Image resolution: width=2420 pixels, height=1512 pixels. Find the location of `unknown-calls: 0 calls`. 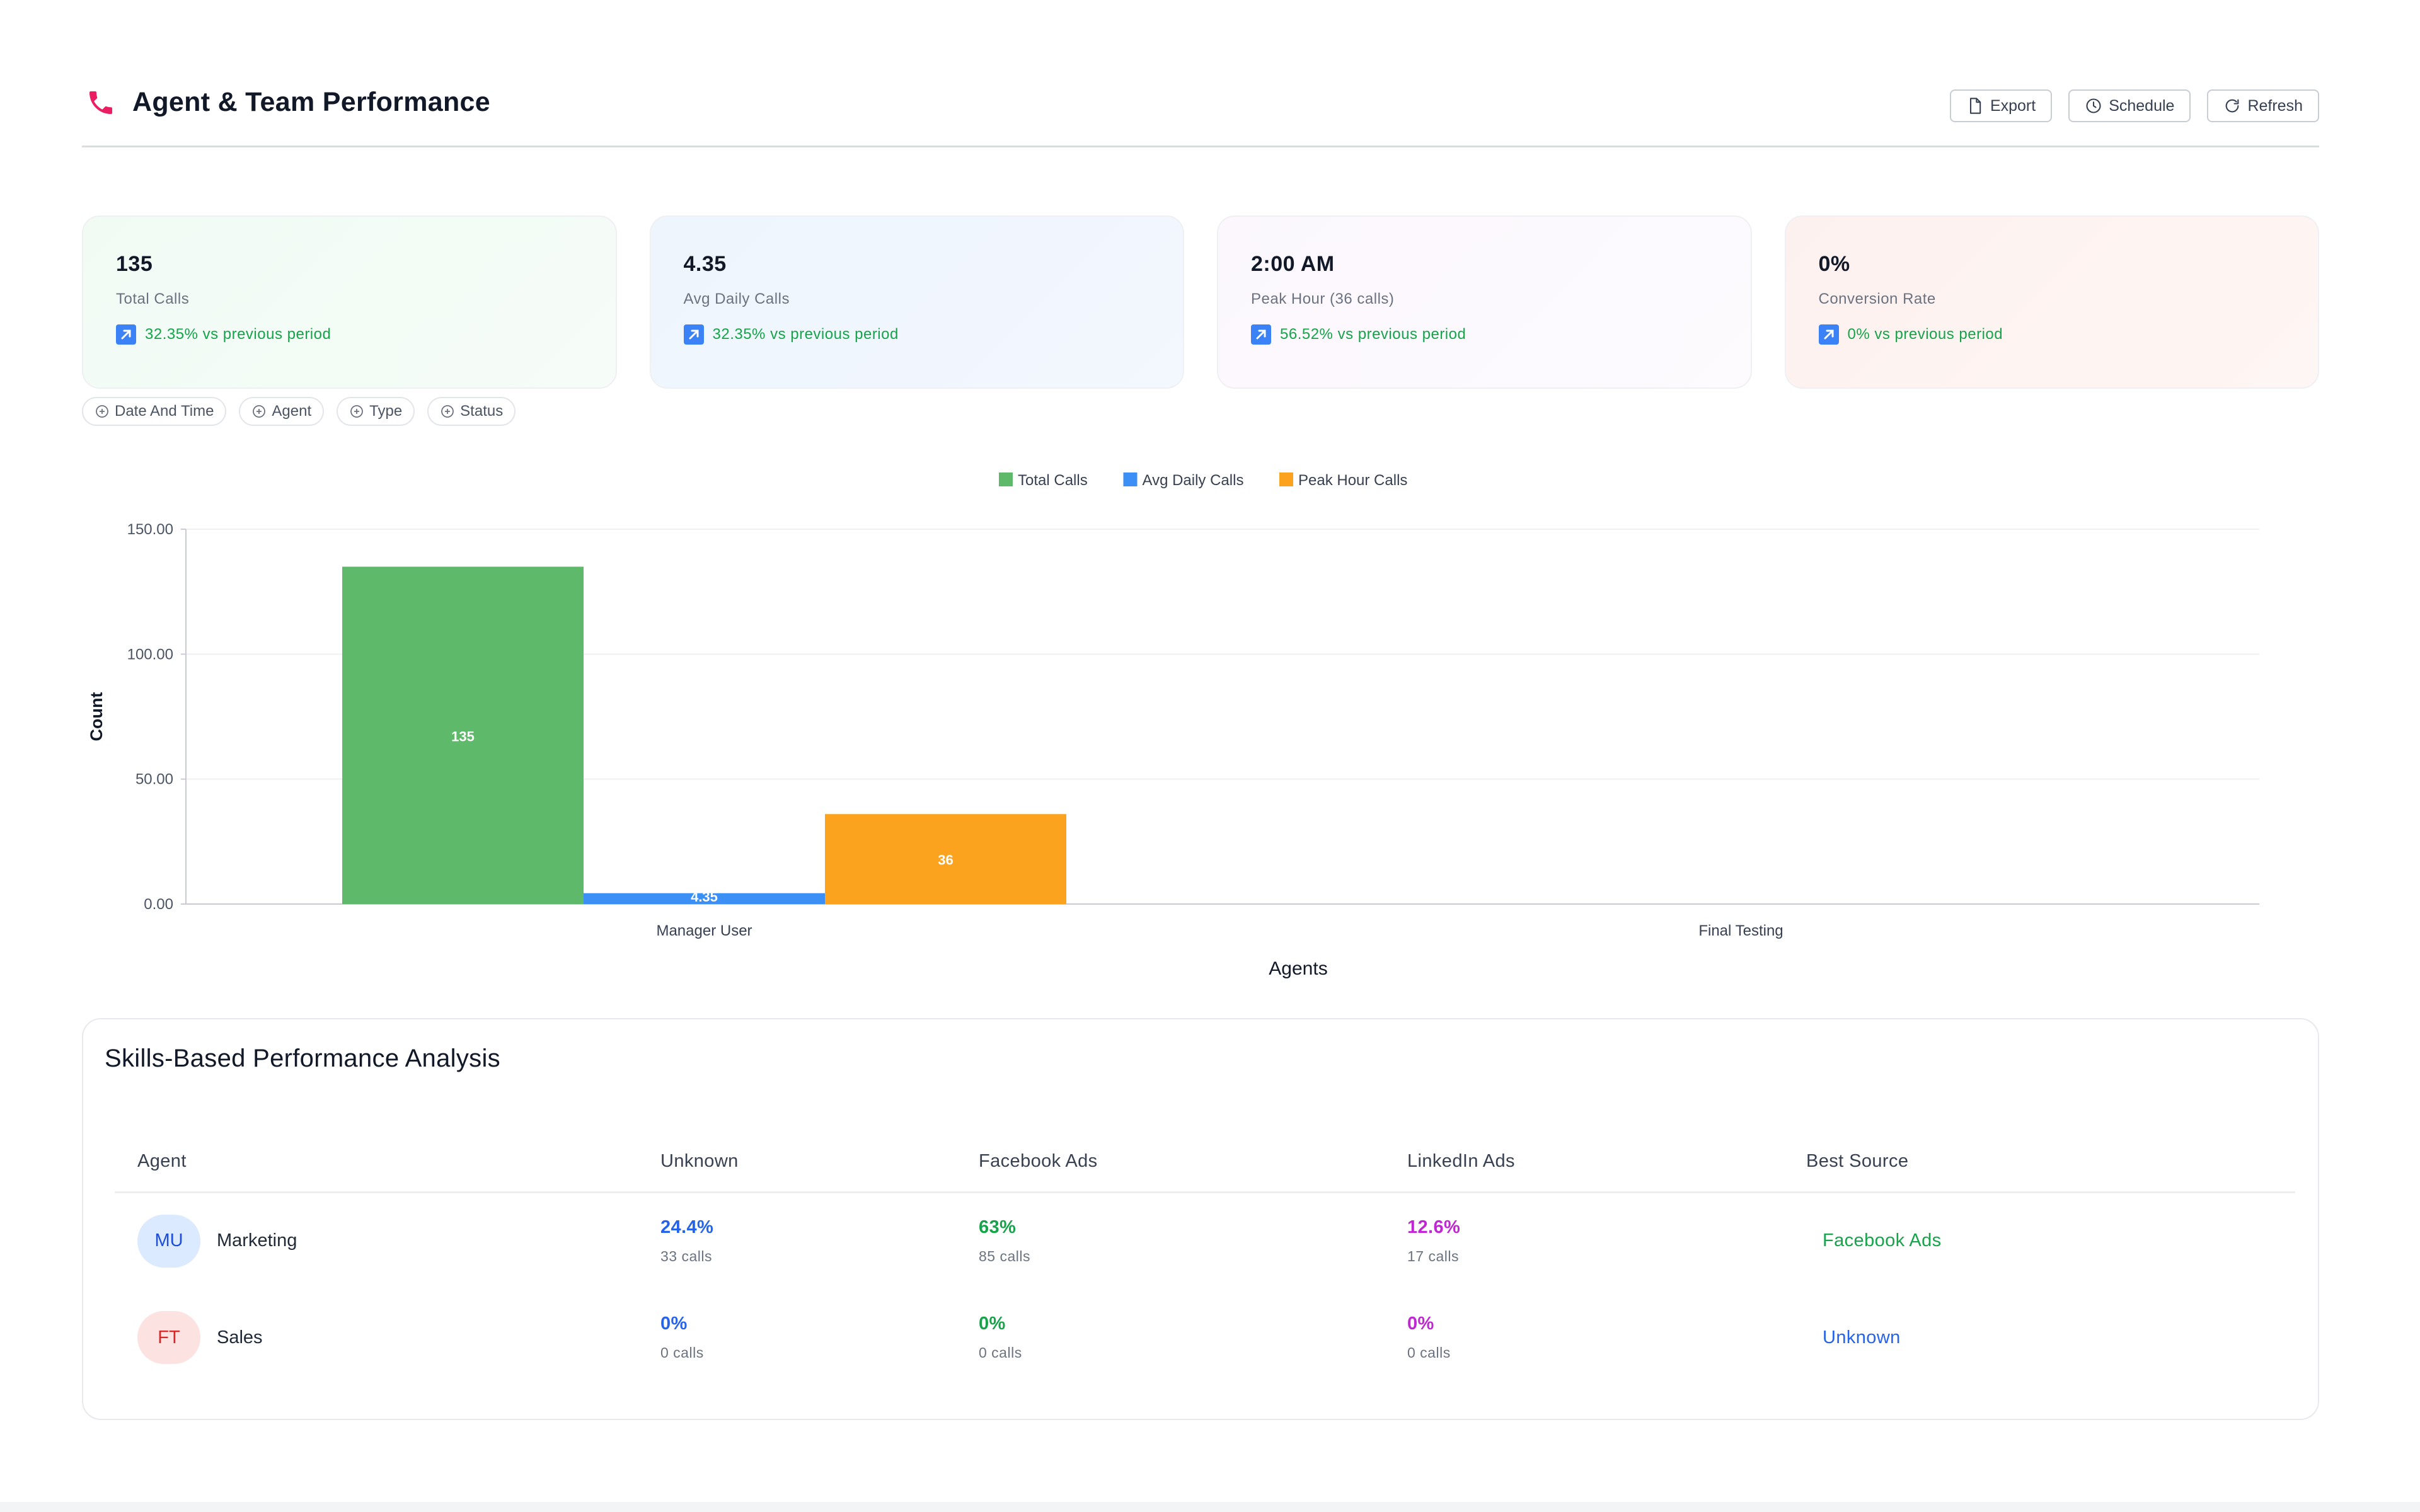

unknown-calls: 0 calls is located at coordinates (682, 1352).